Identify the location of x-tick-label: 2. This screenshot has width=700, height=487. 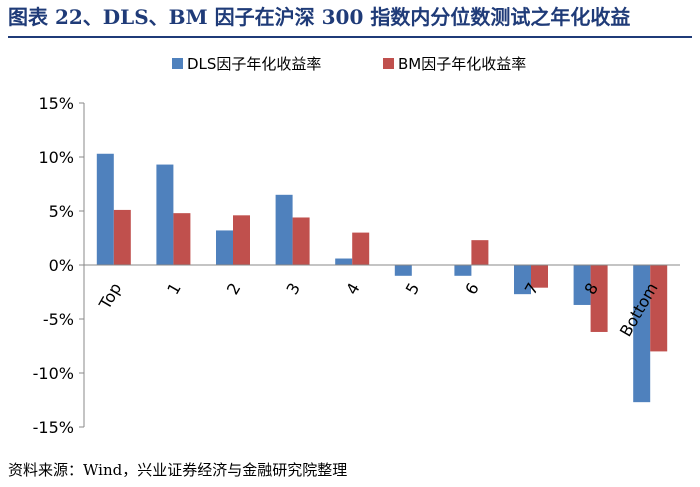
(234, 289).